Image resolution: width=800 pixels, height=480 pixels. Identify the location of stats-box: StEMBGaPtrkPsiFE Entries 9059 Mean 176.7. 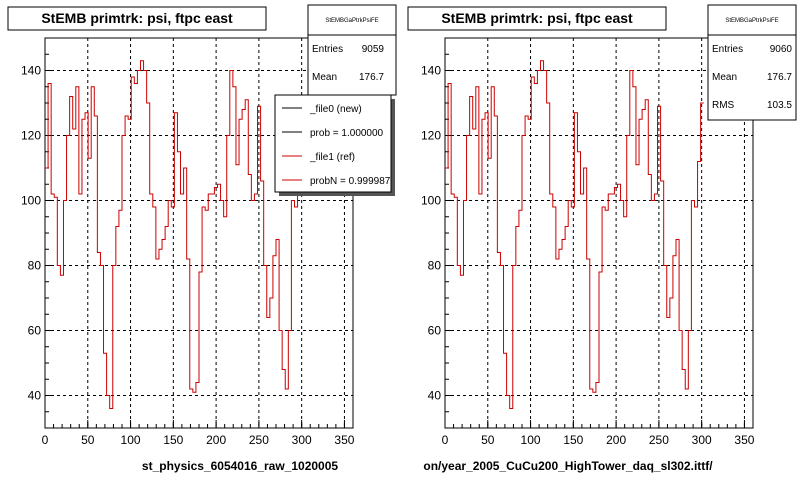
(352, 50).